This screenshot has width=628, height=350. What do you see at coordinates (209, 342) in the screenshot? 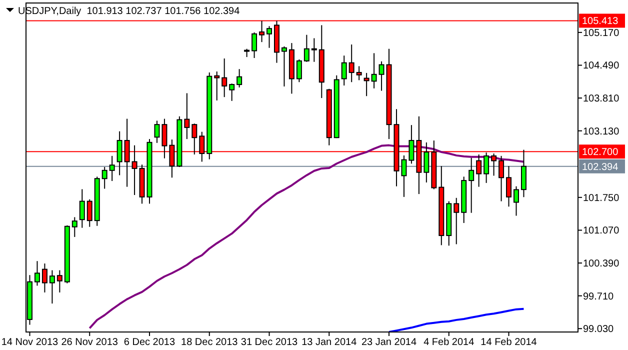
I see `x-tick-label: 18 Dec 2013` at bounding box center [209, 342].